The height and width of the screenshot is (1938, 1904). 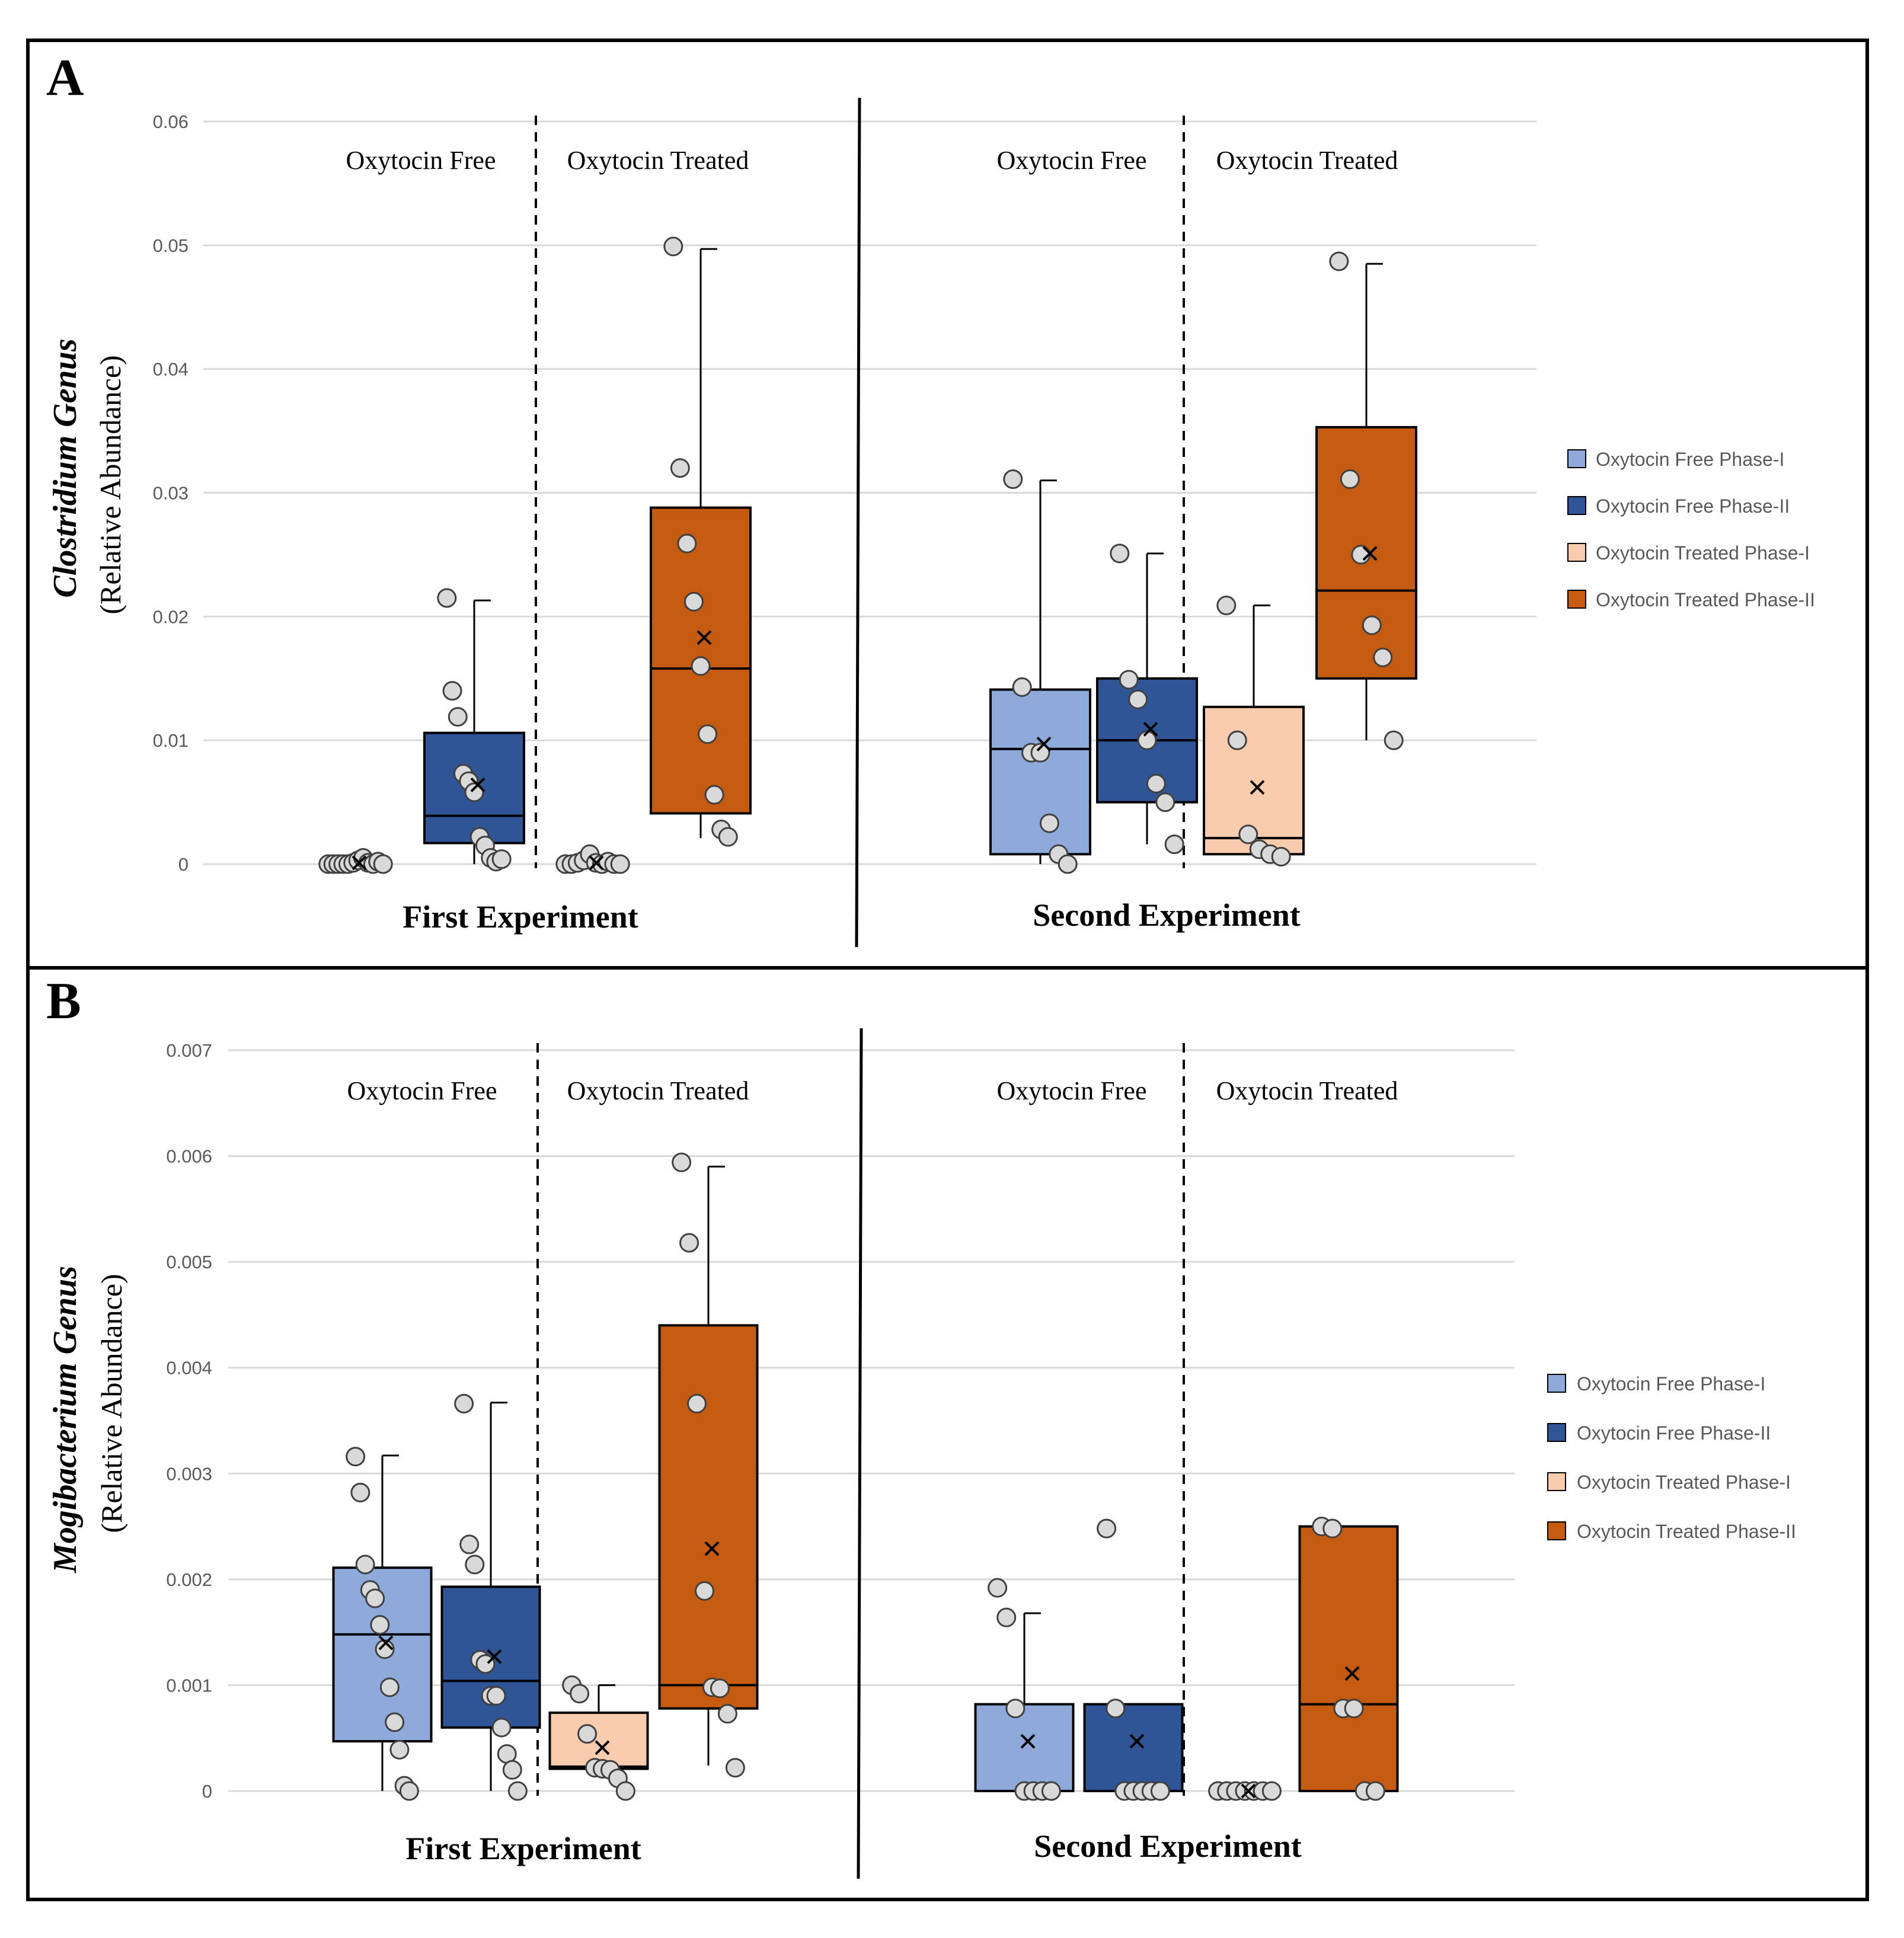 I want to click on panel-a-legend-swatch-treated-p1, so click(x=1576, y=552).